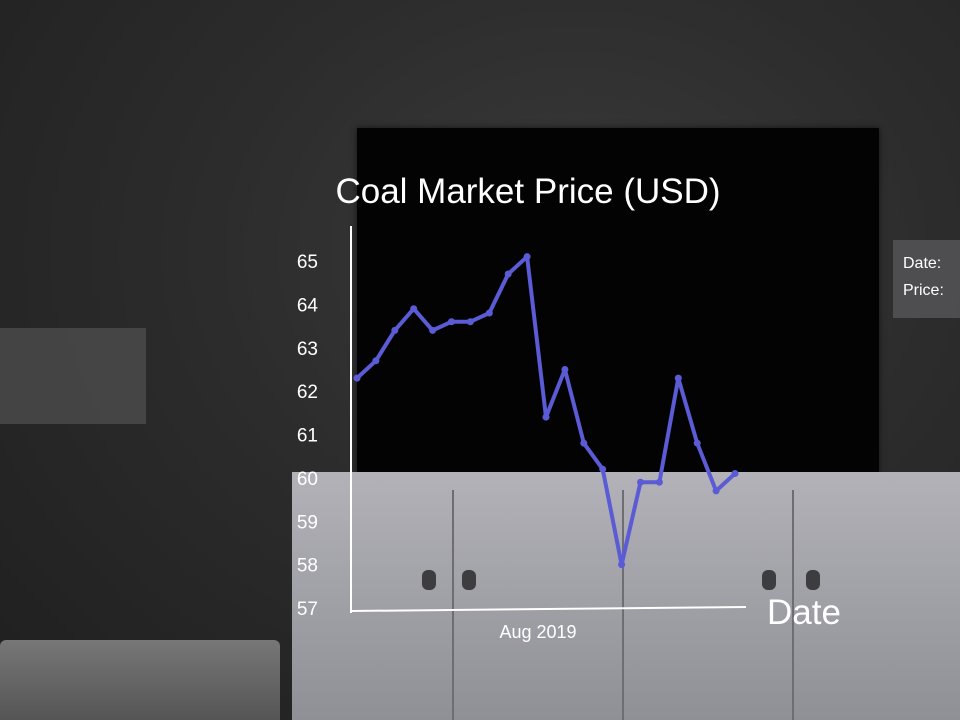  What do you see at coordinates (926, 279) in the screenshot?
I see `hover-tooltip: Date: Price:` at bounding box center [926, 279].